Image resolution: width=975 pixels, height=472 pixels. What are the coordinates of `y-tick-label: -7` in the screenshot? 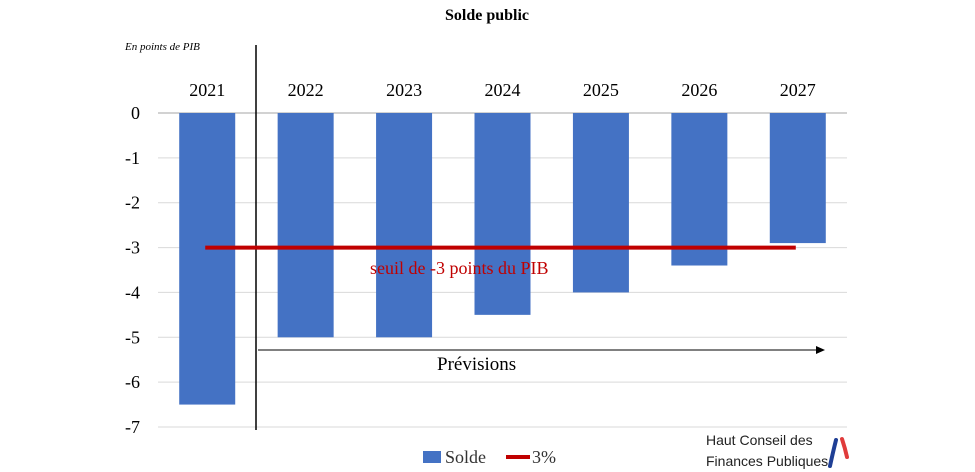 It's located at (132, 427).